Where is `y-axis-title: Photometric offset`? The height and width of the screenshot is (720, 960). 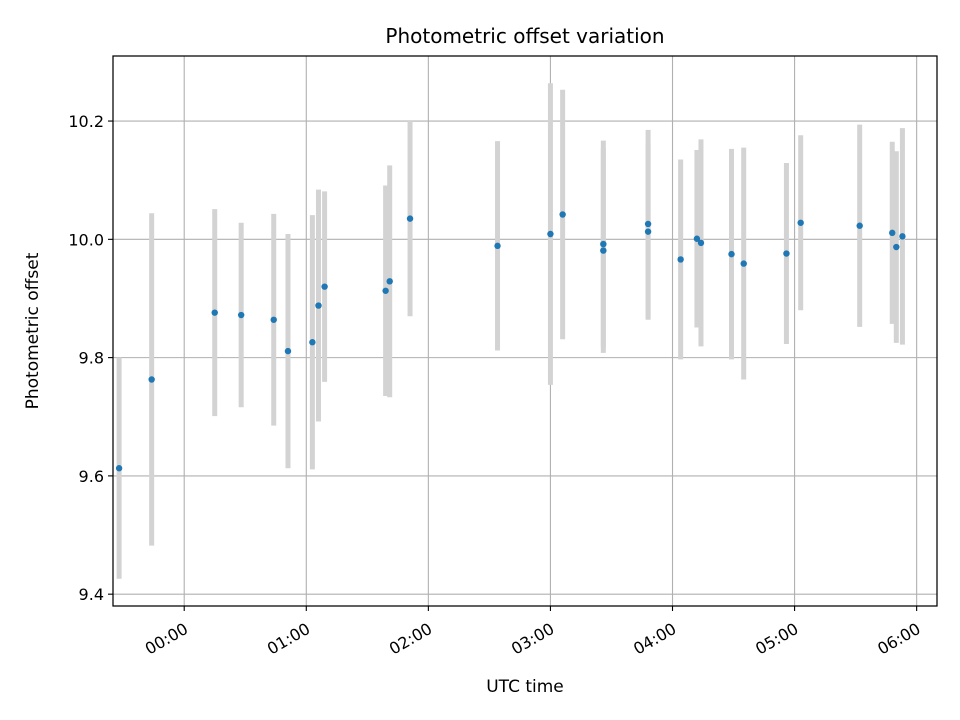
y-axis-title: Photometric offset is located at coordinates (33, 330).